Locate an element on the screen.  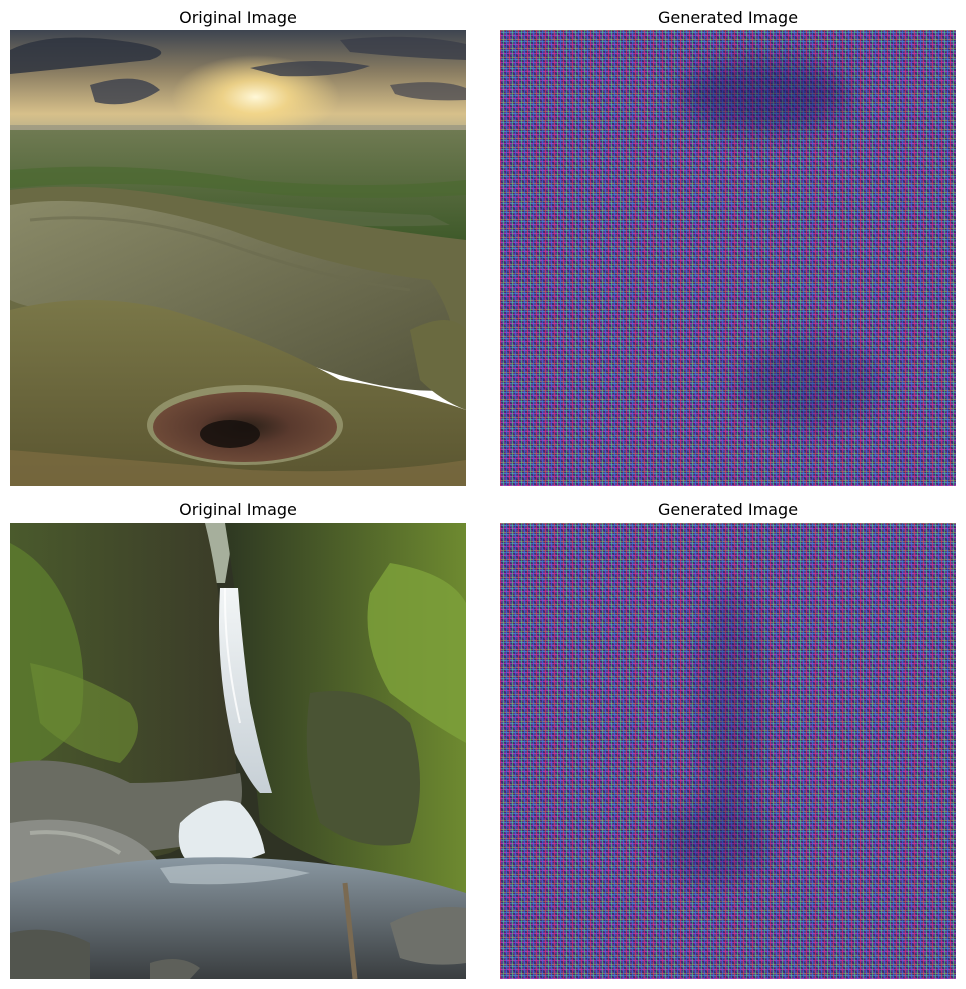
panel-title-top-left: Original Image is located at coordinates (238, 17).